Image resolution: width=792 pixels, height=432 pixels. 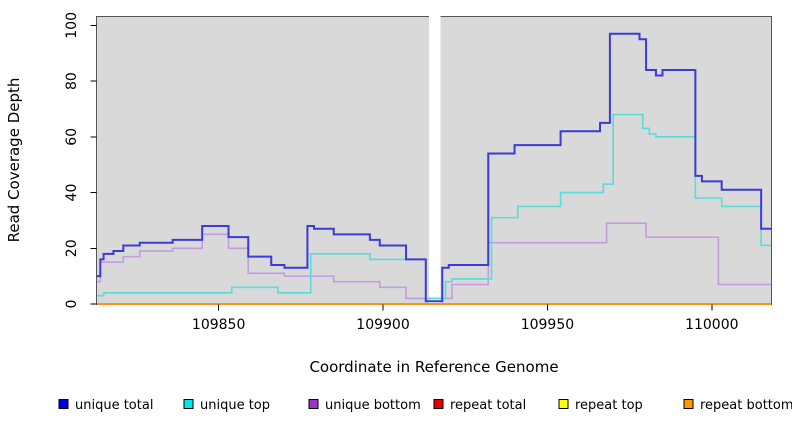 I want to click on legend-swatch-unique-bottom, so click(x=313, y=404).